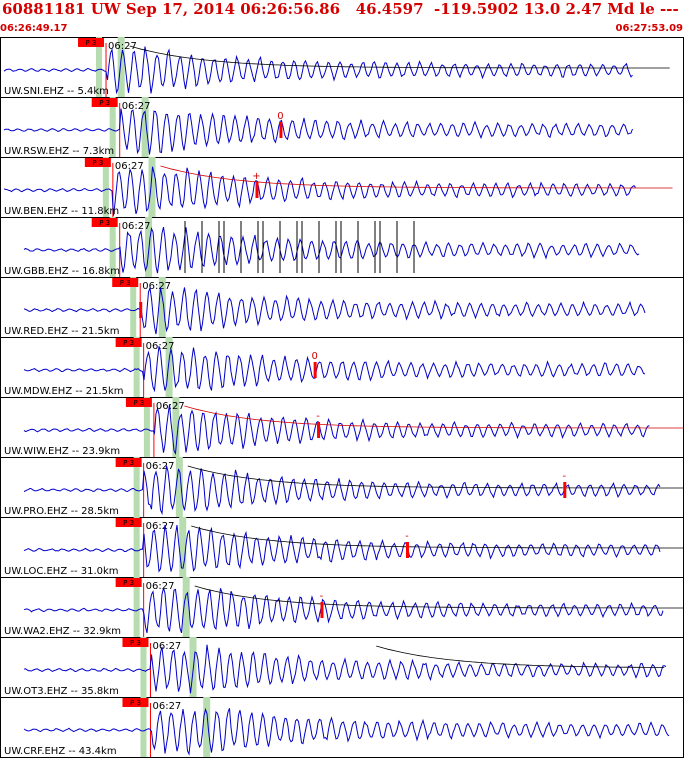 The width and height of the screenshot is (684, 758). I want to click on start-time: 06:26:49.17, so click(34, 28).